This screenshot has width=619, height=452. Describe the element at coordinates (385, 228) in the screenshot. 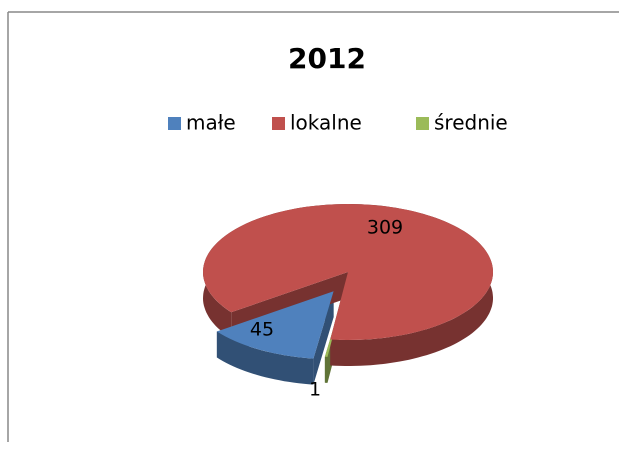

I see `value-label: 309` at that location.